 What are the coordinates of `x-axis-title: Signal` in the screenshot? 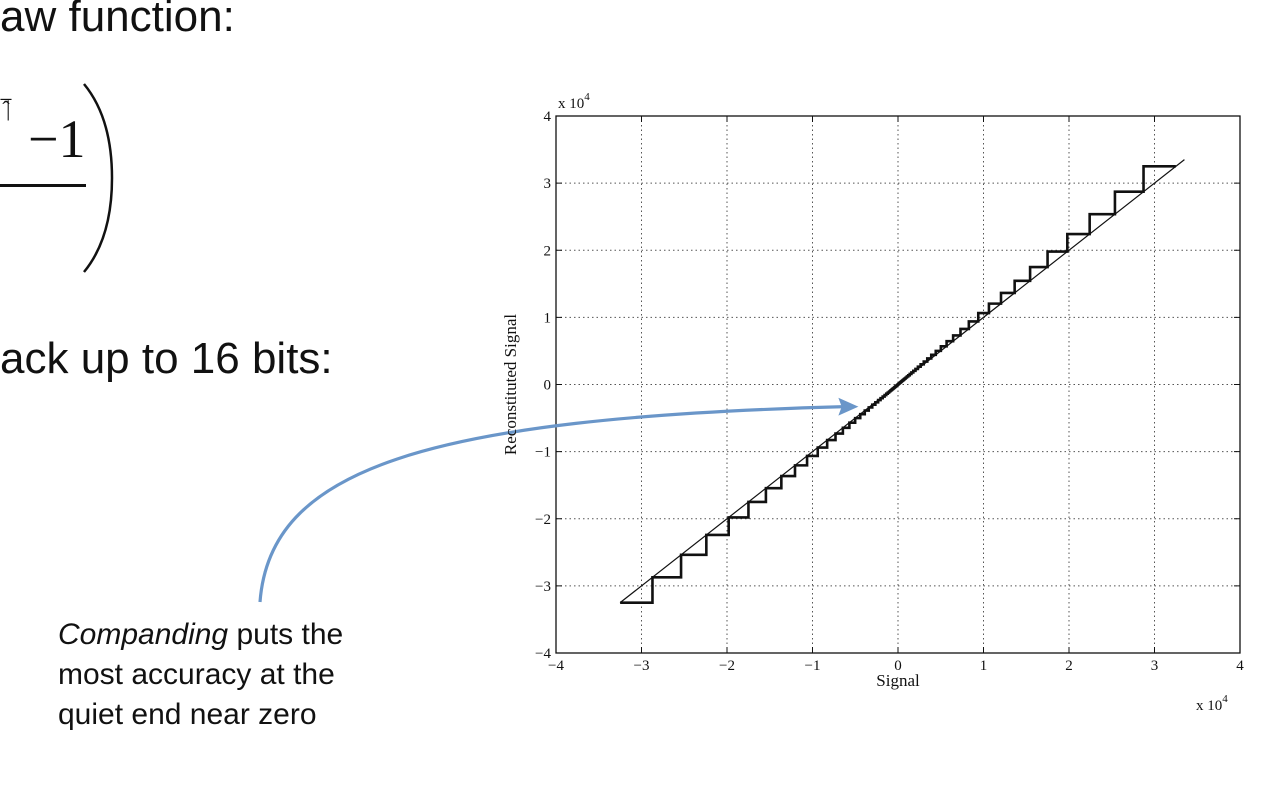 It's located at (898, 680).